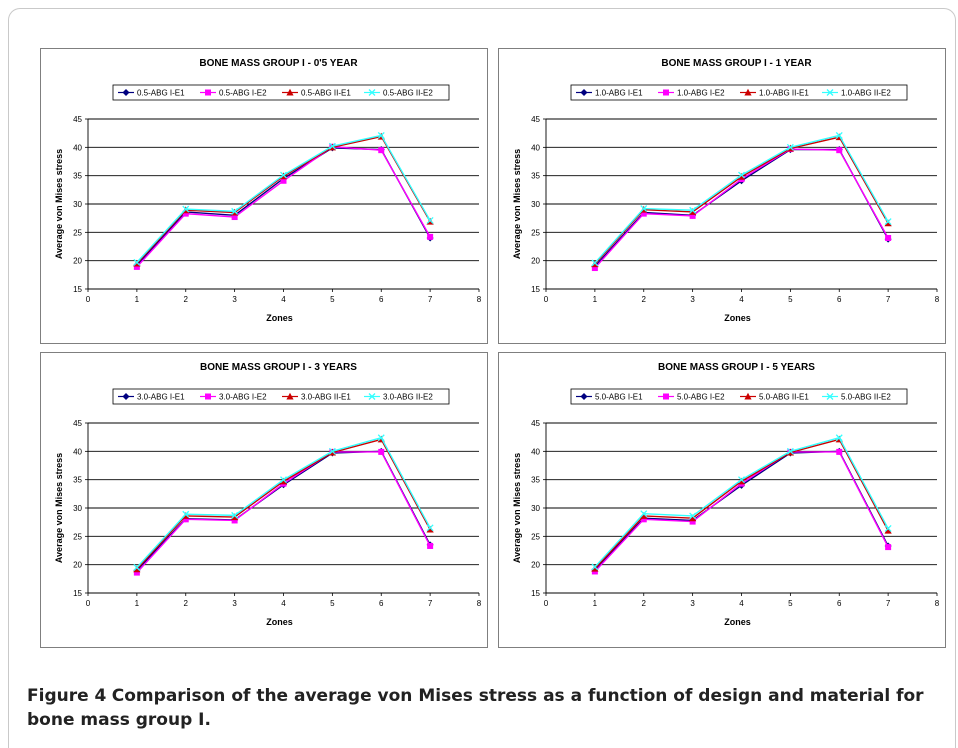 This screenshot has width=958, height=748. I want to click on legend-label-5-0-abg-ii-e1: 5.0-ABG II-E1, so click(784, 397).